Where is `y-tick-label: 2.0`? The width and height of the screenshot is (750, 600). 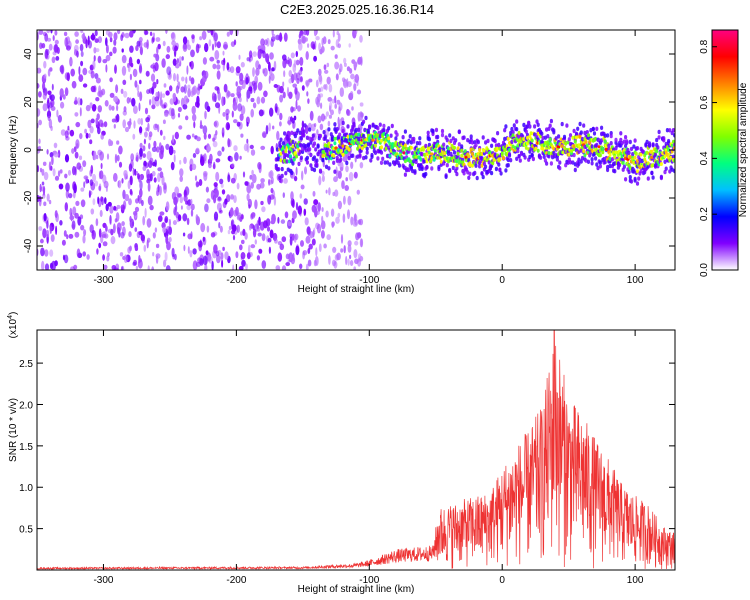
y-tick-label: 2.0 is located at coordinates (26, 405).